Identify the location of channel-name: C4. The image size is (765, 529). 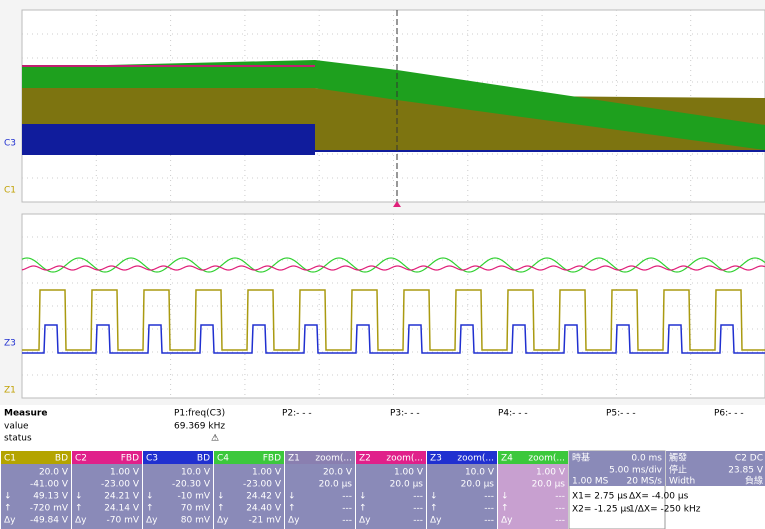
(223, 459).